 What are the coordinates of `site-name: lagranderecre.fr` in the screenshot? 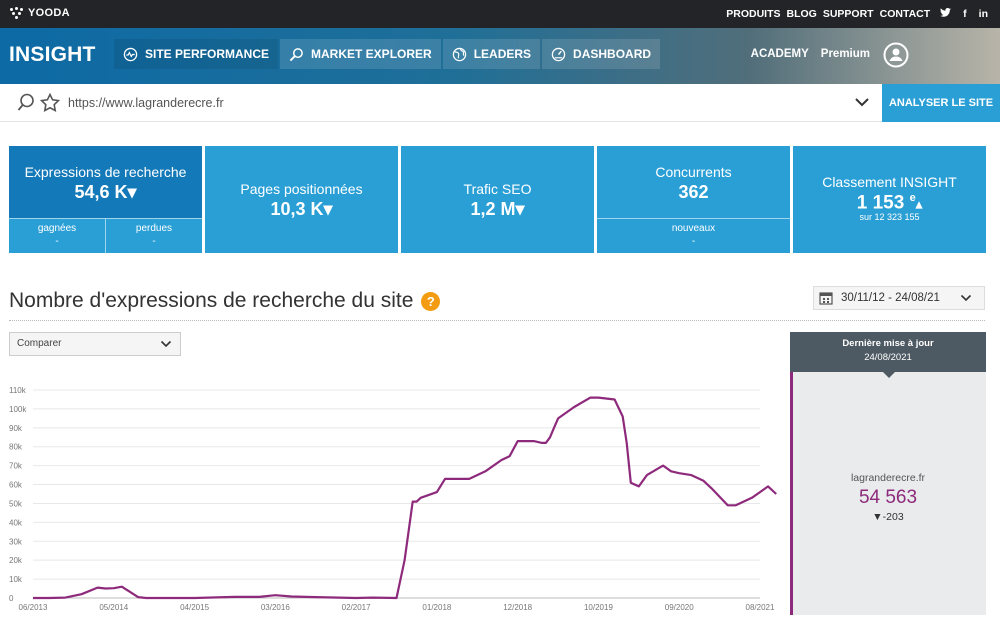 It's located at (888, 478).